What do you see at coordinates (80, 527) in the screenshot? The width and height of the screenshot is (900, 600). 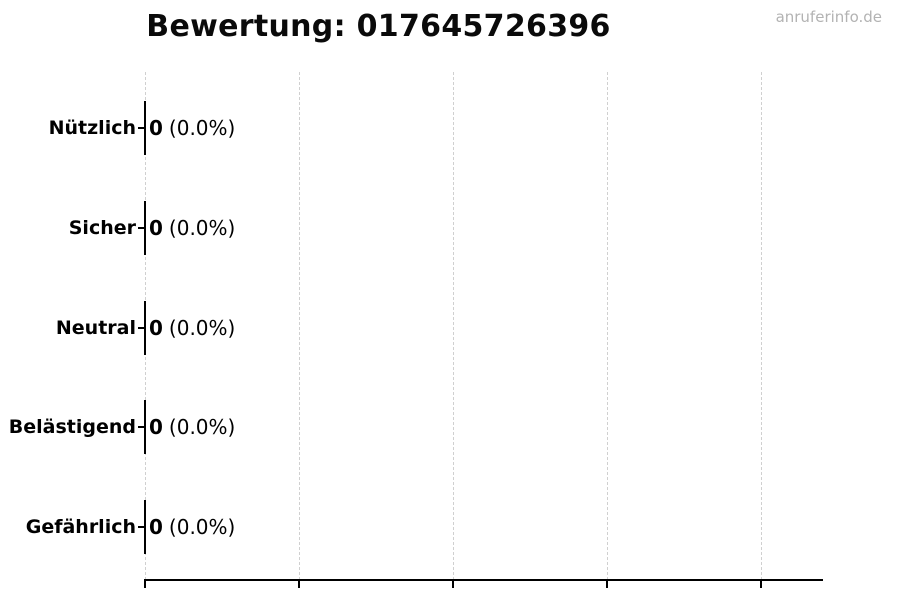 I see `category-label: Gefährlich` at bounding box center [80, 527].